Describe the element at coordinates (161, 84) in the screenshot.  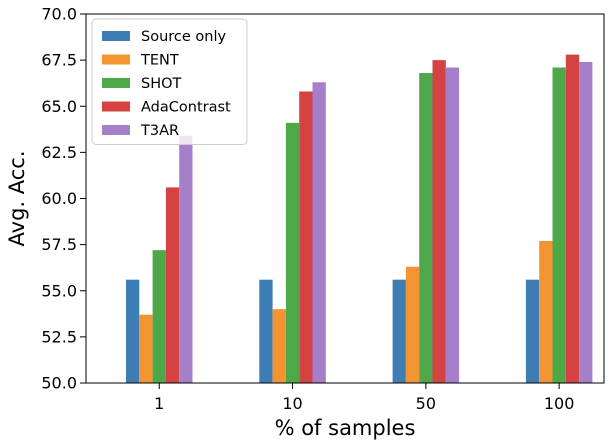
I see `legend-label: SHOT` at that location.